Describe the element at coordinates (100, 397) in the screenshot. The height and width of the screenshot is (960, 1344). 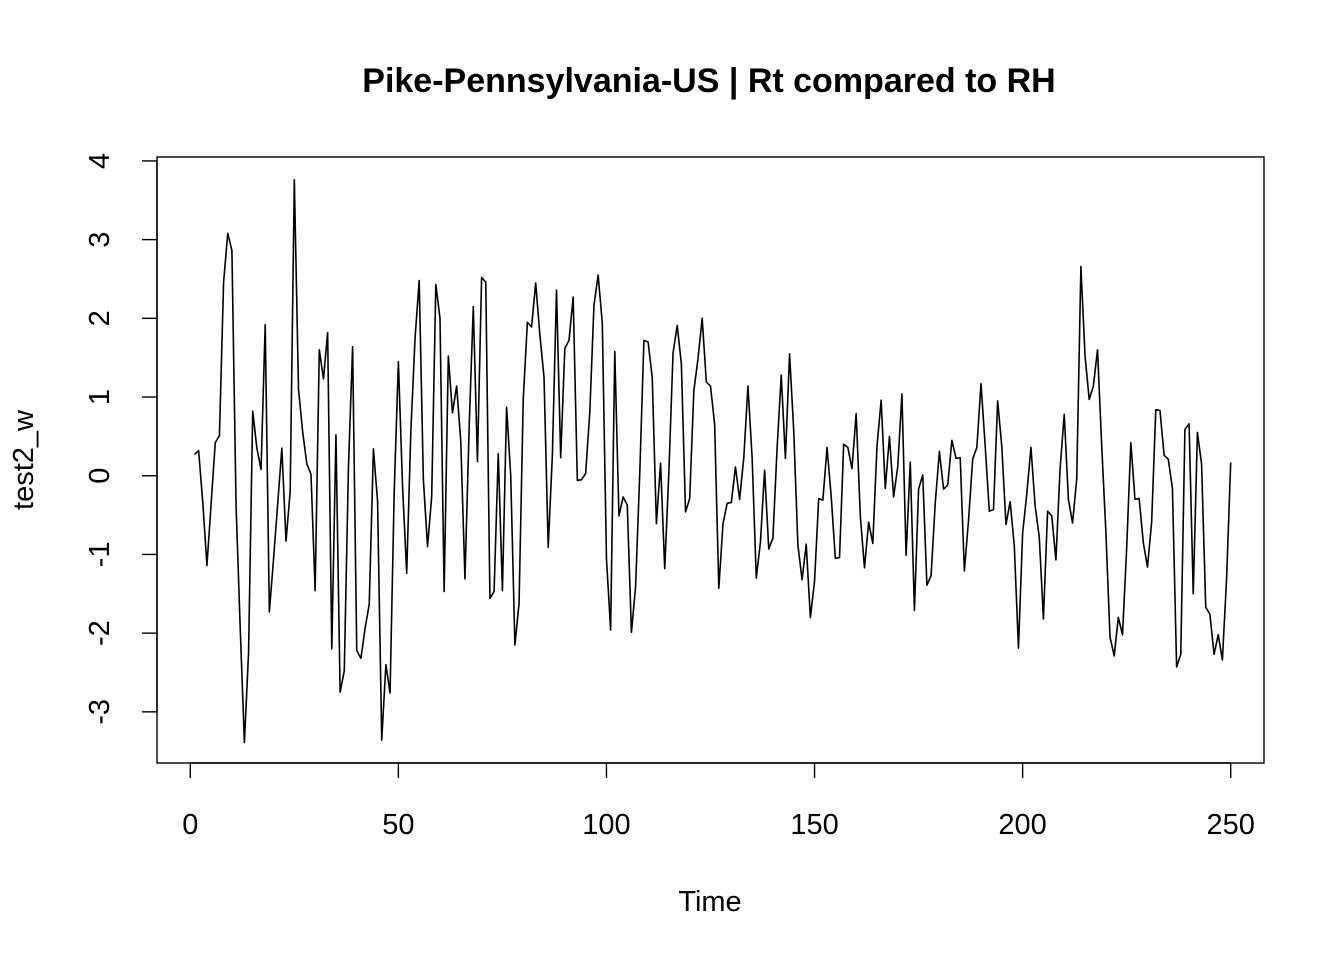
I see `y-tick-label: 1` at that location.